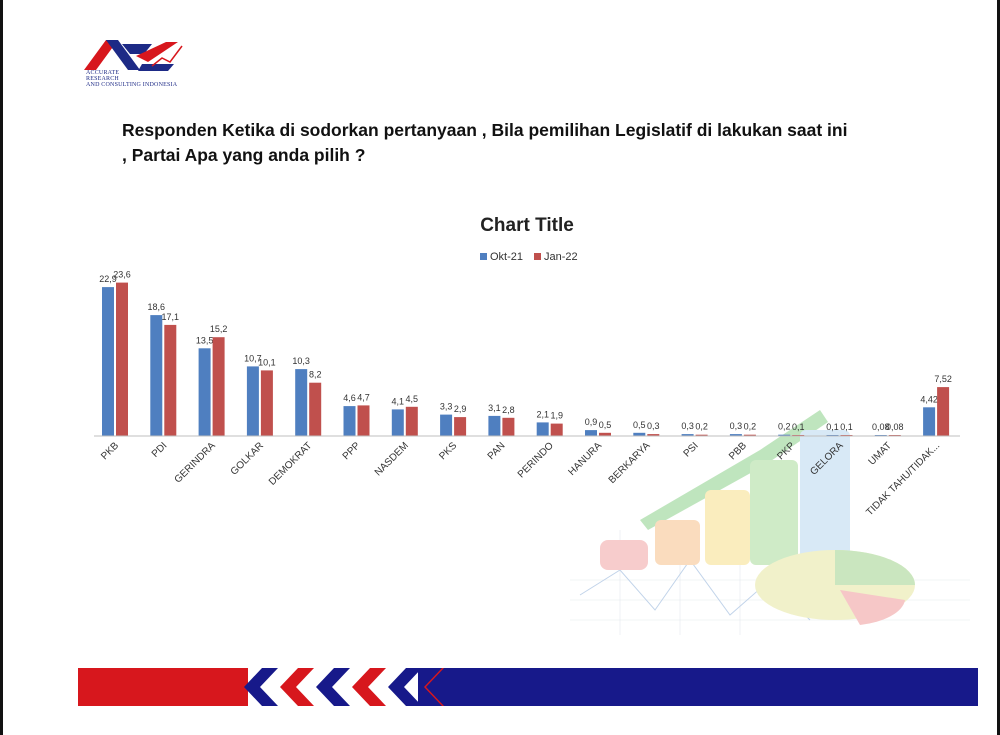 The image size is (1000, 735). What do you see at coordinates (452, 687) in the screenshot?
I see `banner-chevron-tail` at bounding box center [452, 687].